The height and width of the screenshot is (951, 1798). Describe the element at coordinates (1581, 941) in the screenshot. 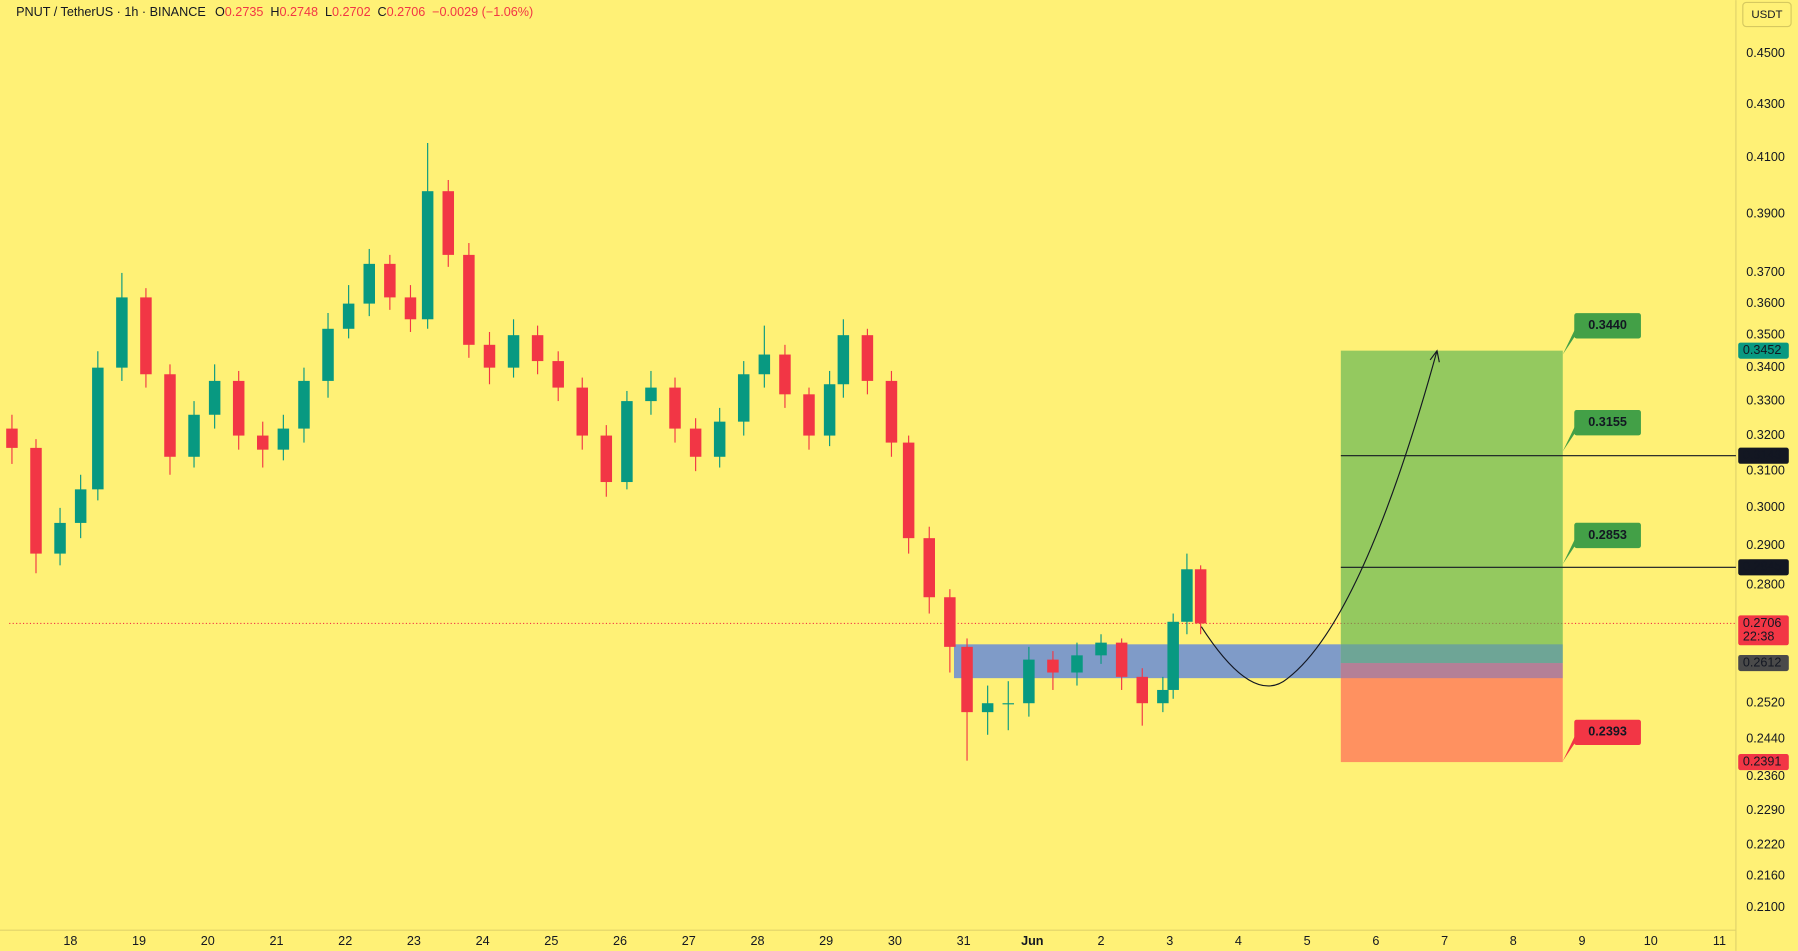

I see `x-tick-label: 9` at that location.